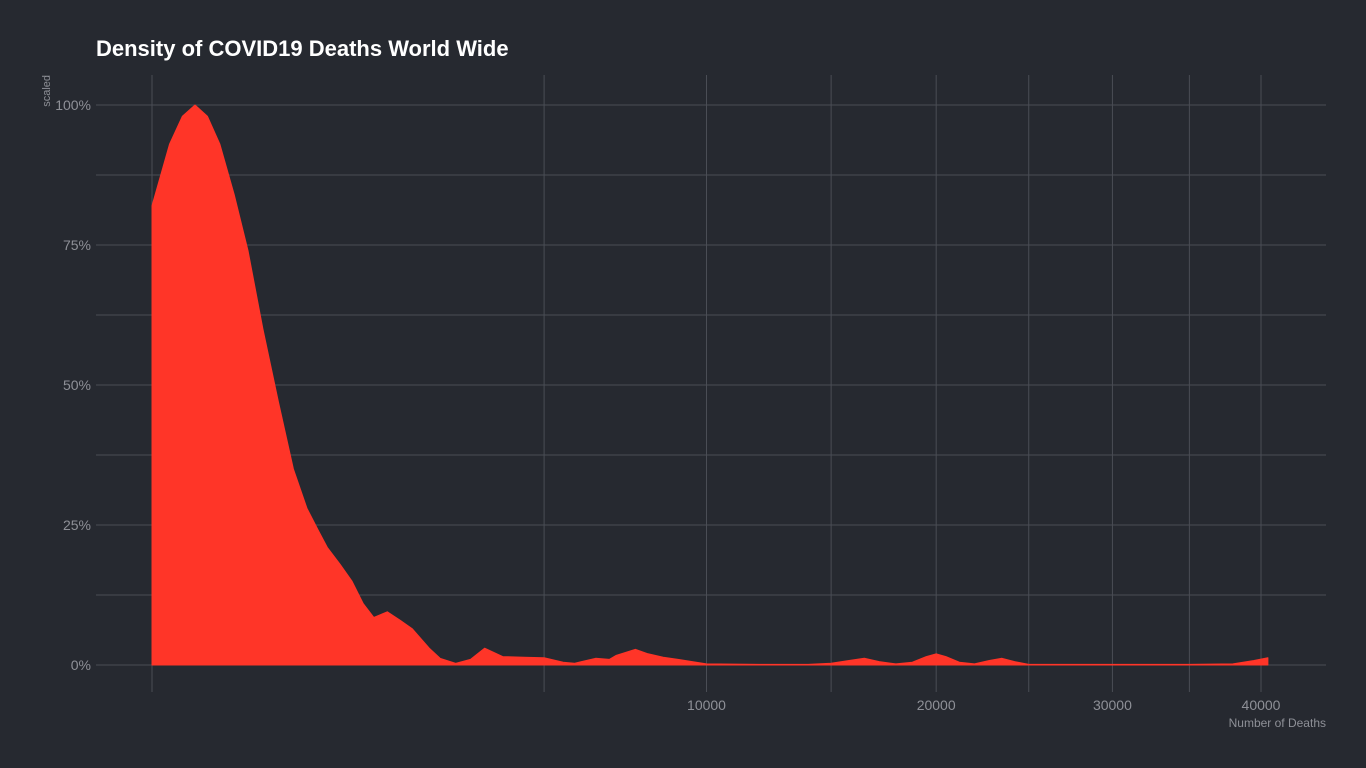 The image size is (1366, 768). Describe the element at coordinates (73, 105) in the screenshot. I see `y-tick-label: 100%` at that location.